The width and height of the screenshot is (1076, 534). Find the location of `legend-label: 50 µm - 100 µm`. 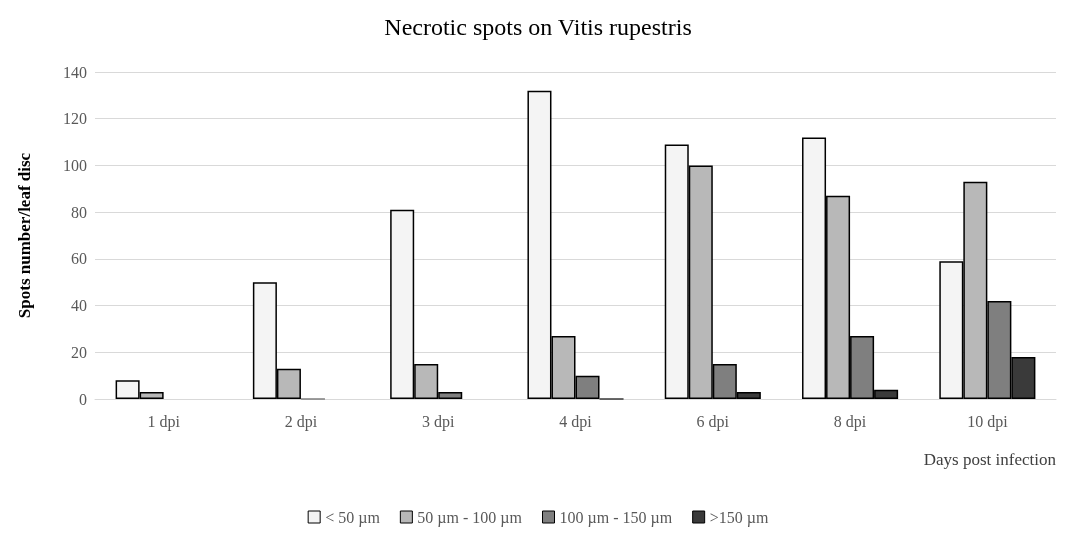

legend-label: 50 µm - 100 µm is located at coordinates (470, 517).